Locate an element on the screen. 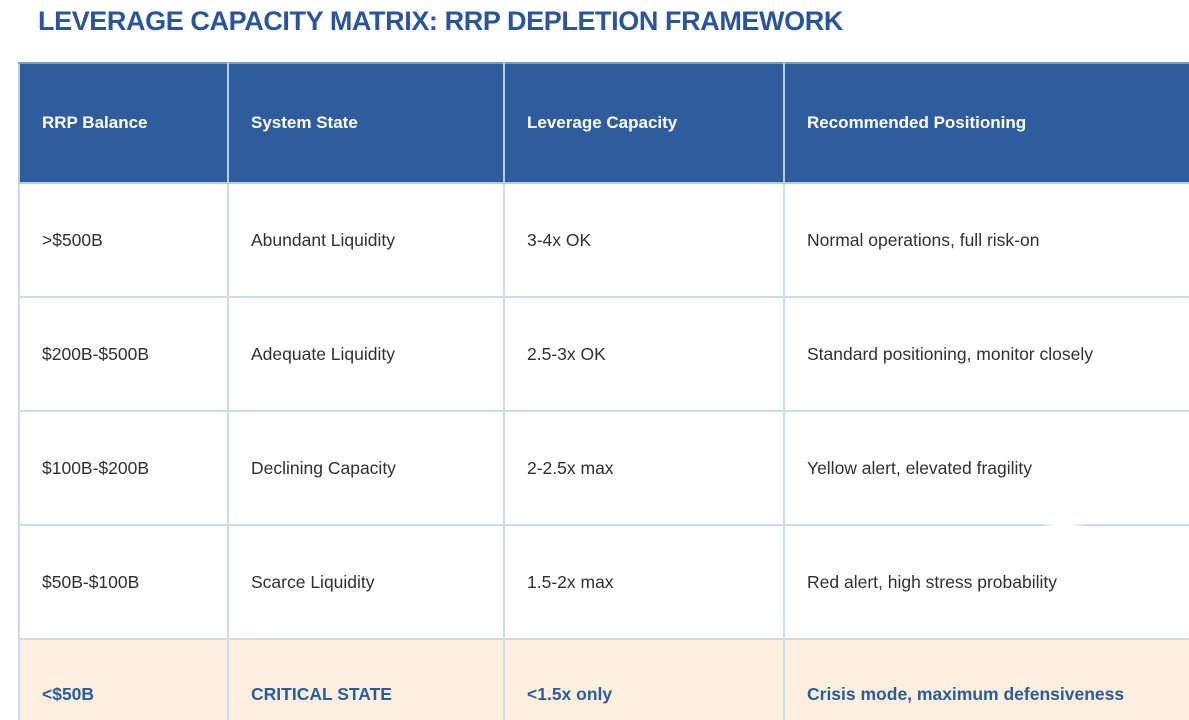 Image resolution: width=1189 pixels, height=720 pixels. cell-rrp-balance: $200B-$500B is located at coordinates (123, 354).